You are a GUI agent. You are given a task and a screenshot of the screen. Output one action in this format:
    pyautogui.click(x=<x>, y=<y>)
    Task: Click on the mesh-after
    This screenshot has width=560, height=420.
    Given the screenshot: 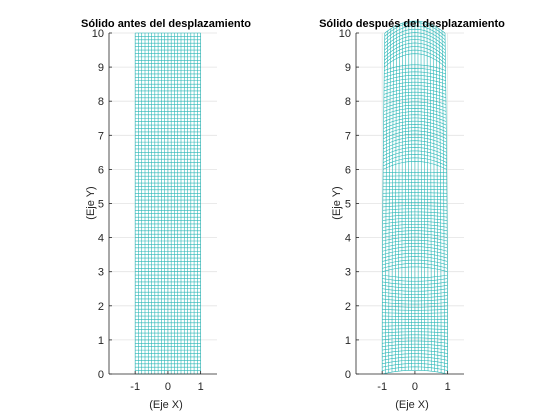 What is the action you would take?
    pyautogui.click(x=414, y=197)
    